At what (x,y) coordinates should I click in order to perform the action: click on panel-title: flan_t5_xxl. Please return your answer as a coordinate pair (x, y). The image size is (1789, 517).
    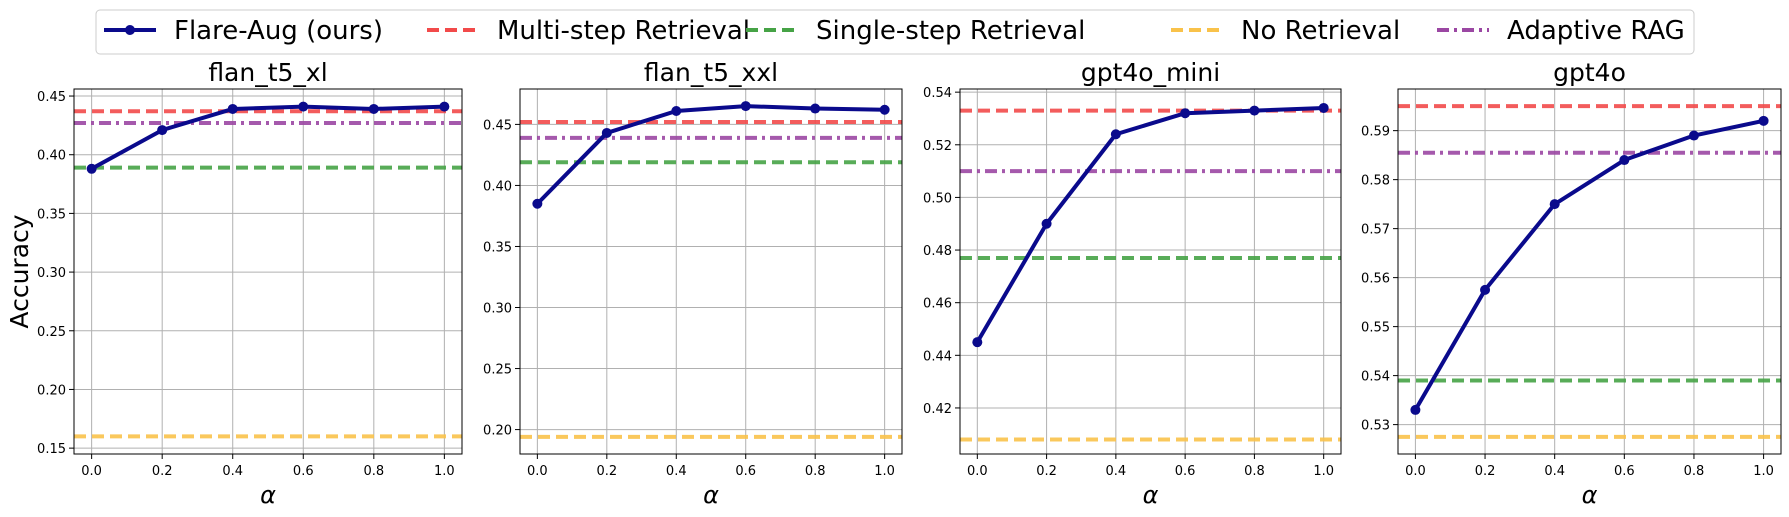
    Looking at the image, I should click on (711, 72).